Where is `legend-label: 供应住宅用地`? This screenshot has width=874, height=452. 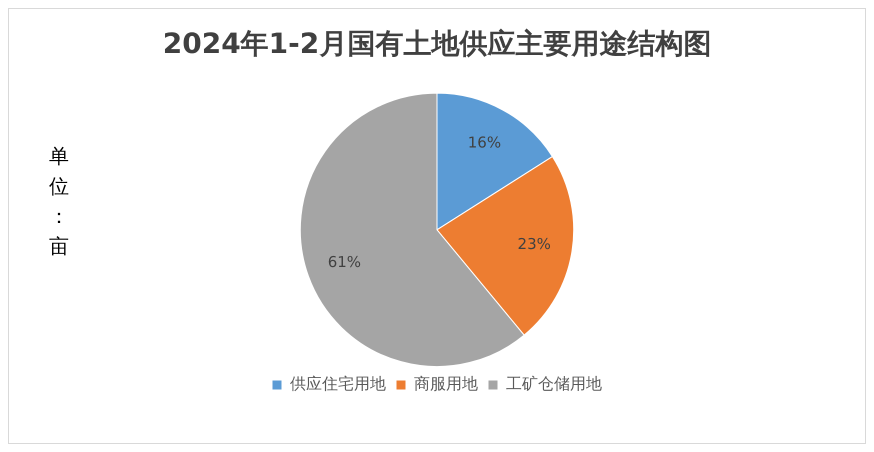 legend-label: 供应住宅用地 is located at coordinates (338, 384).